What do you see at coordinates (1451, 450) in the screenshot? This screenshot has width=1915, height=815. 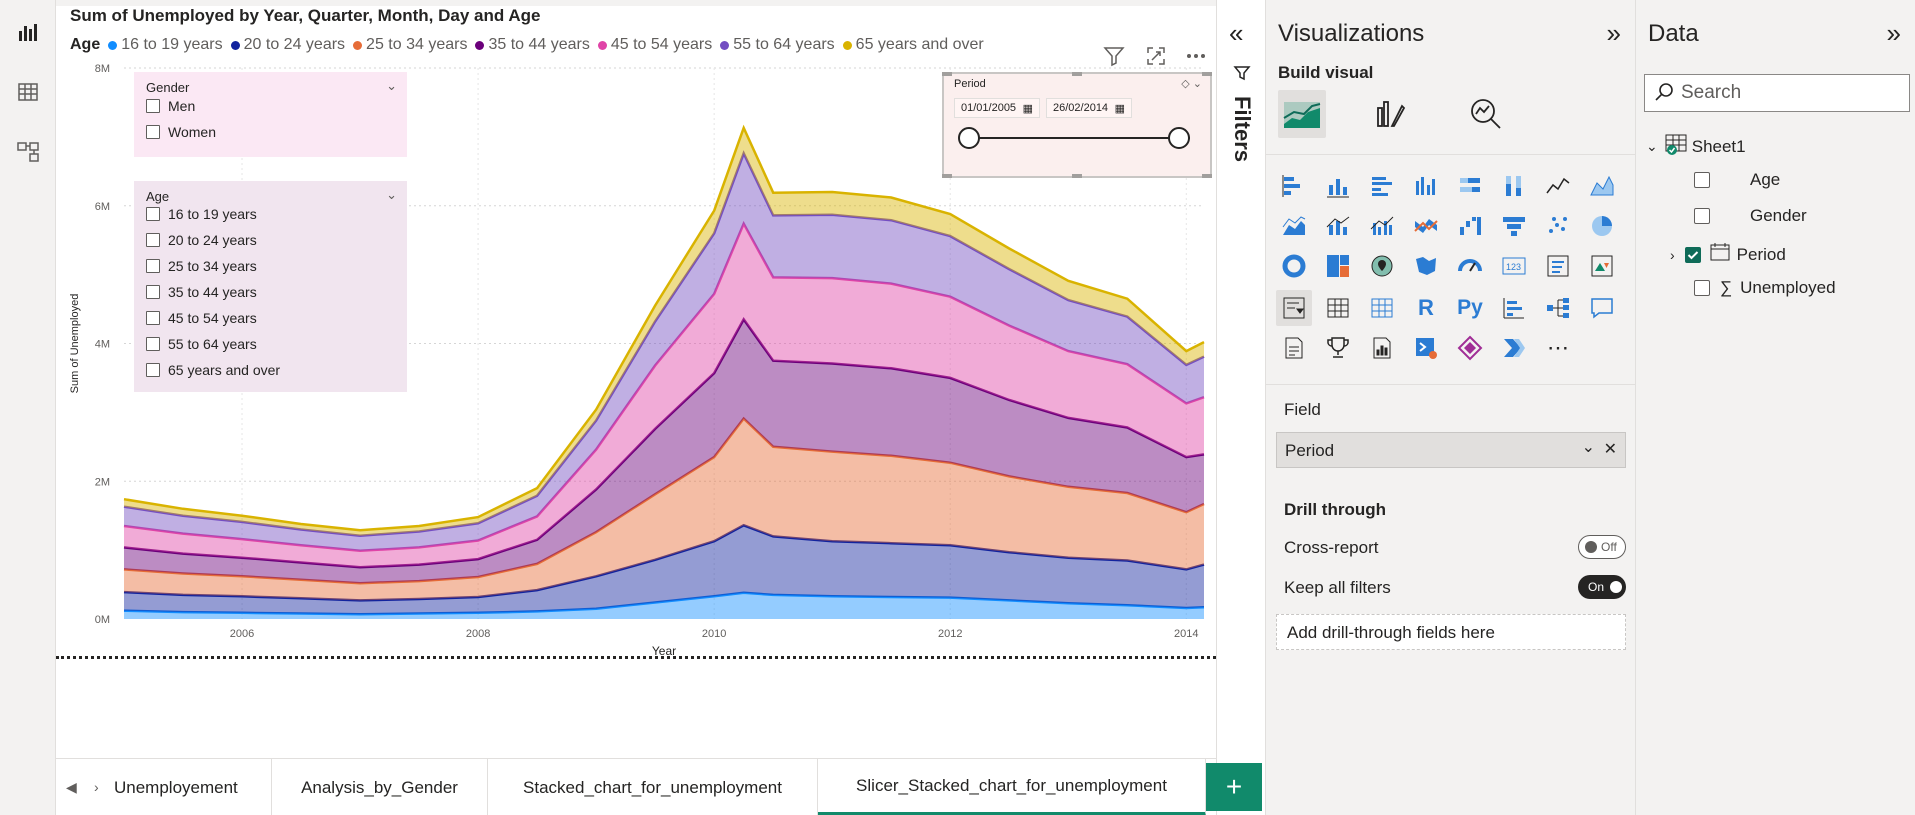 I see `field-well: Period ⌄ ✕` at bounding box center [1451, 450].